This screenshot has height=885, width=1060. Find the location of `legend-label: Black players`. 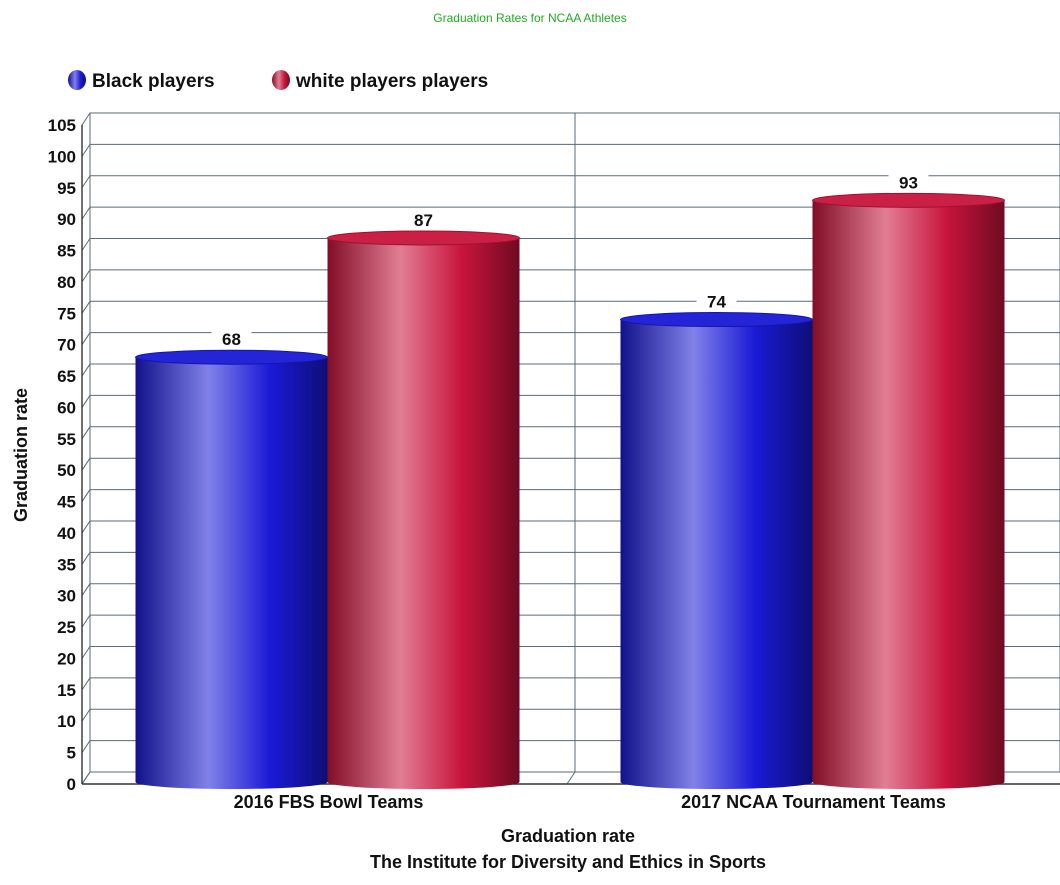

legend-label: Black players is located at coordinates (153, 81).